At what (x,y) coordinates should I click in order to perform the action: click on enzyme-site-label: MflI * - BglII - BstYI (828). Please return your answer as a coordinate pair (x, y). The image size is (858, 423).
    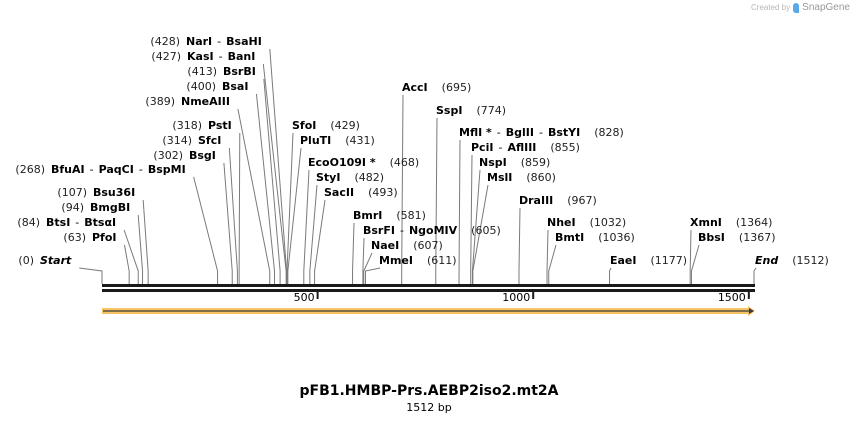
    Looking at the image, I should click on (541, 132).